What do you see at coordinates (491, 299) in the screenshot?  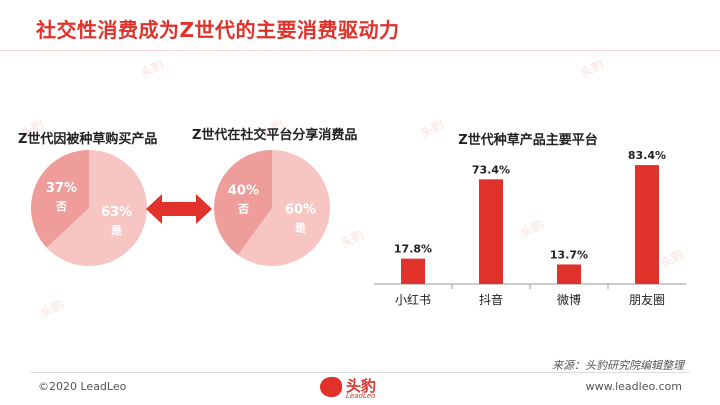 I see `bar-category-label: 抖音` at bounding box center [491, 299].